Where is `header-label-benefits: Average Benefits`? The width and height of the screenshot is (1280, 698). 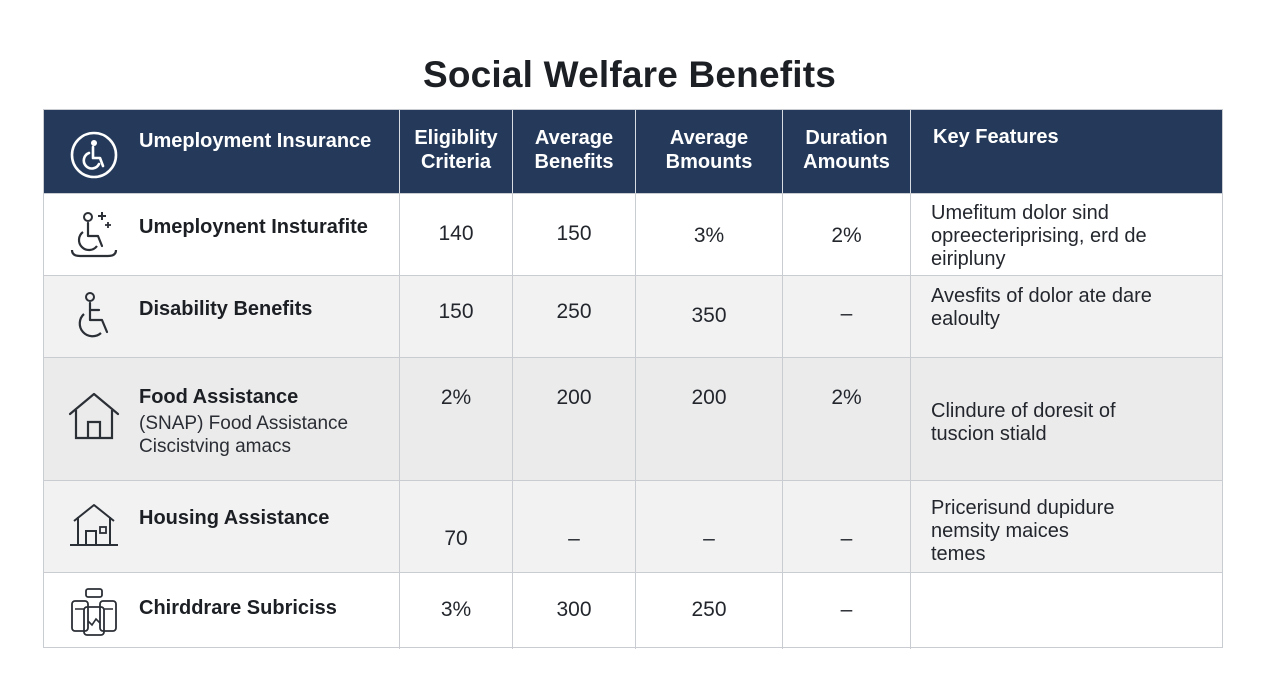
header-label-benefits: Average Benefits is located at coordinates (574, 150).